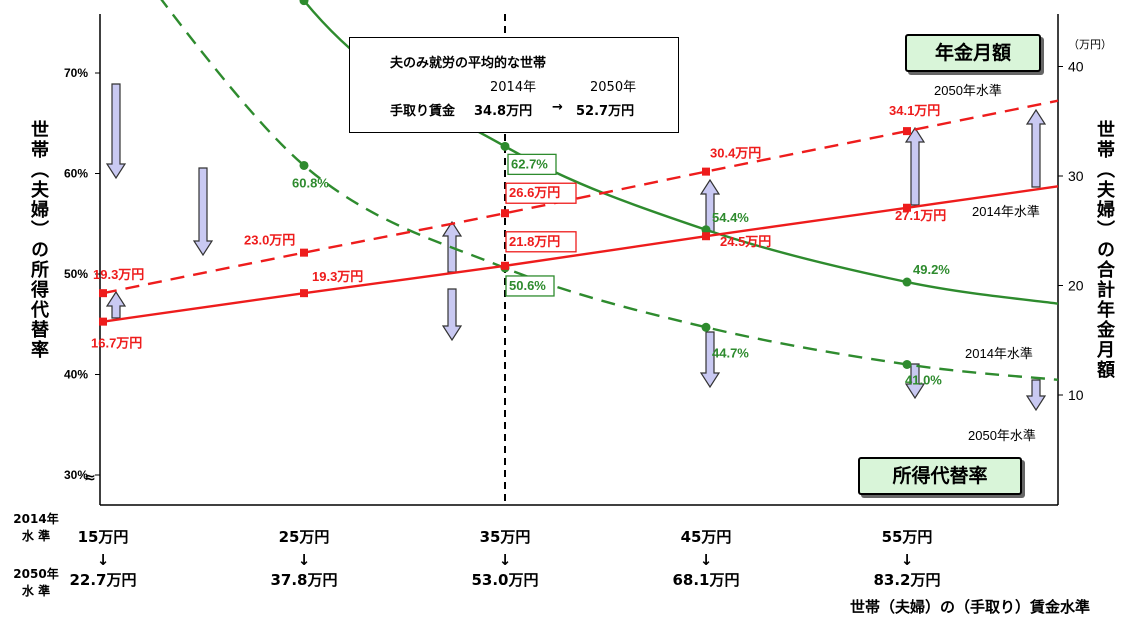 Image resolution: width=1123 pixels, height=620 pixels. I want to click on left-axis-title: 世帯（夫婦）の所得代替率, so click(38, 240).